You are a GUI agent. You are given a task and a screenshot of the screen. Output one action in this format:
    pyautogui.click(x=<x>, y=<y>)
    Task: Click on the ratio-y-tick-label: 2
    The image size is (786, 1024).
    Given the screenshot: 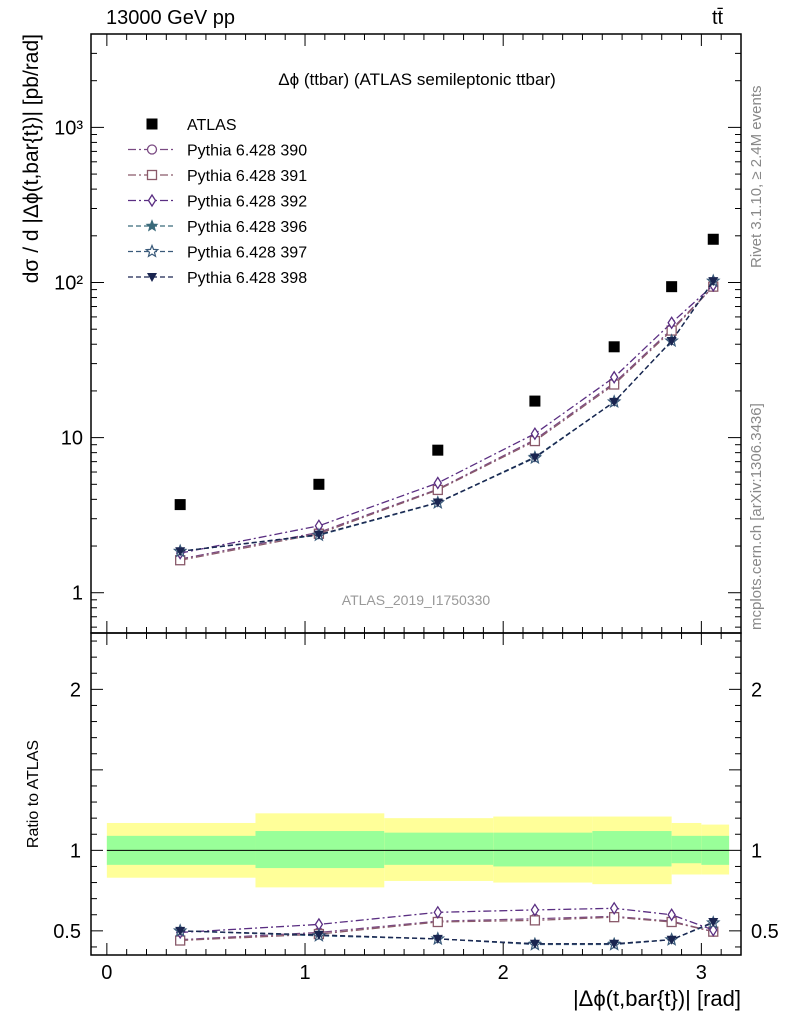 What is the action you would take?
    pyautogui.click(x=75, y=690)
    